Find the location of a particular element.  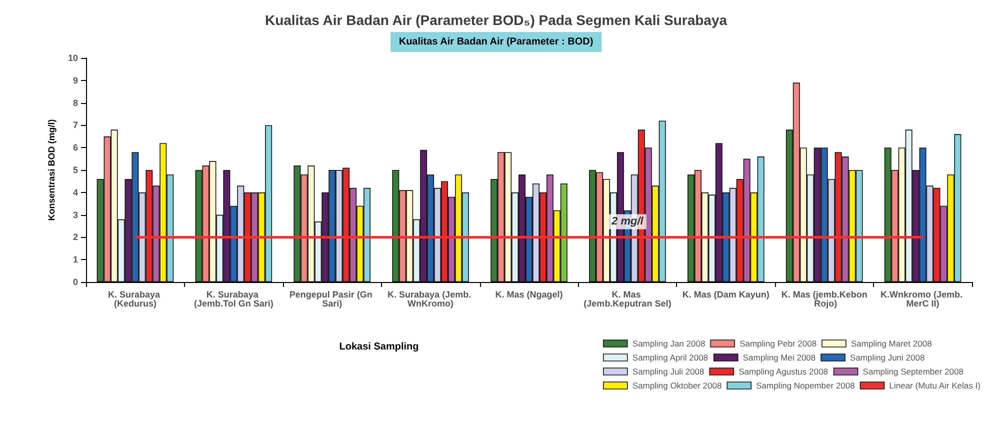

y-tick-label: 8 is located at coordinates (75, 103).